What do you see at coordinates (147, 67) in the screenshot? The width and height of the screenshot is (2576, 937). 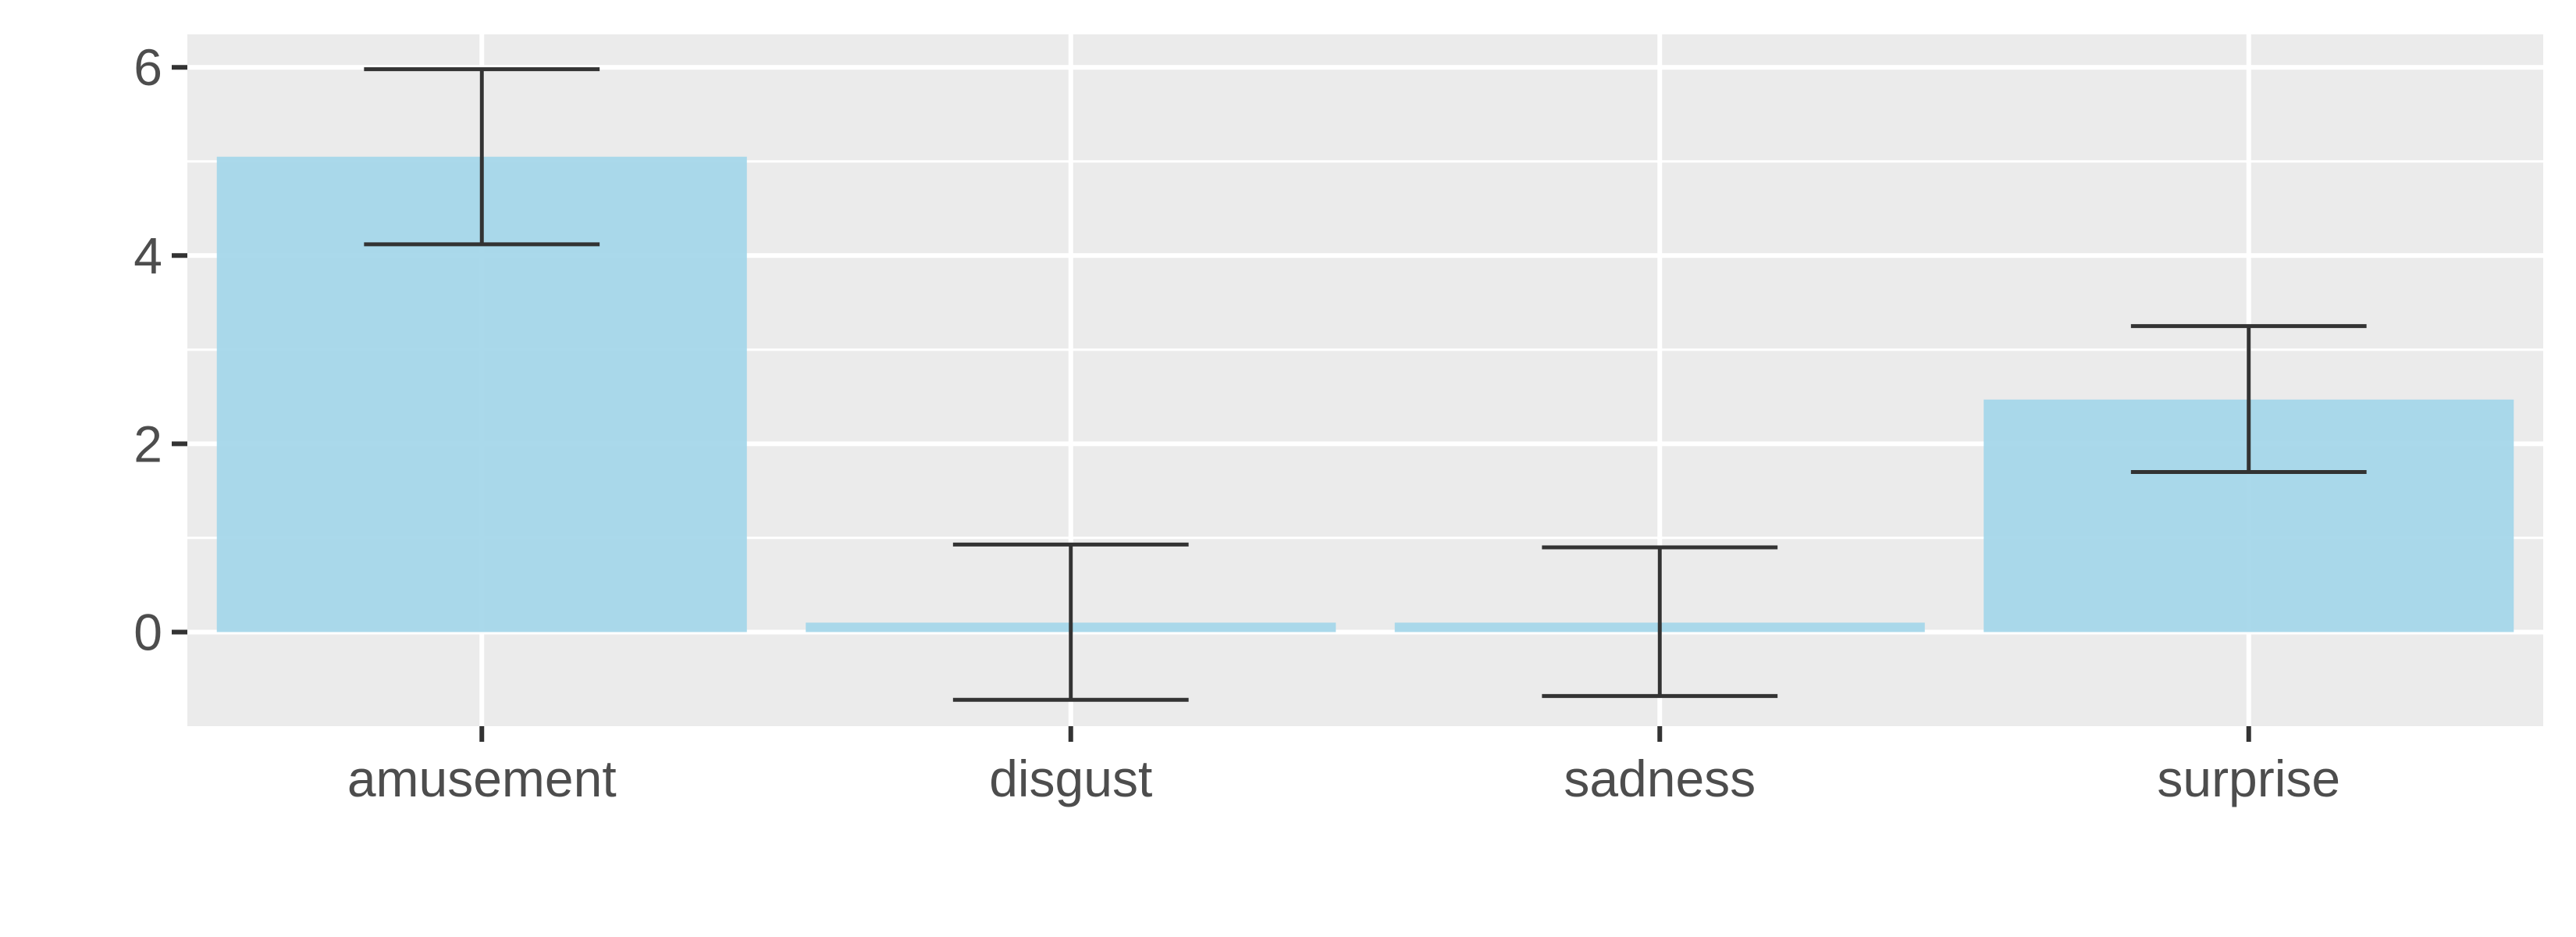 I see `y-tick-label: 6` at bounding box center [147, 67].